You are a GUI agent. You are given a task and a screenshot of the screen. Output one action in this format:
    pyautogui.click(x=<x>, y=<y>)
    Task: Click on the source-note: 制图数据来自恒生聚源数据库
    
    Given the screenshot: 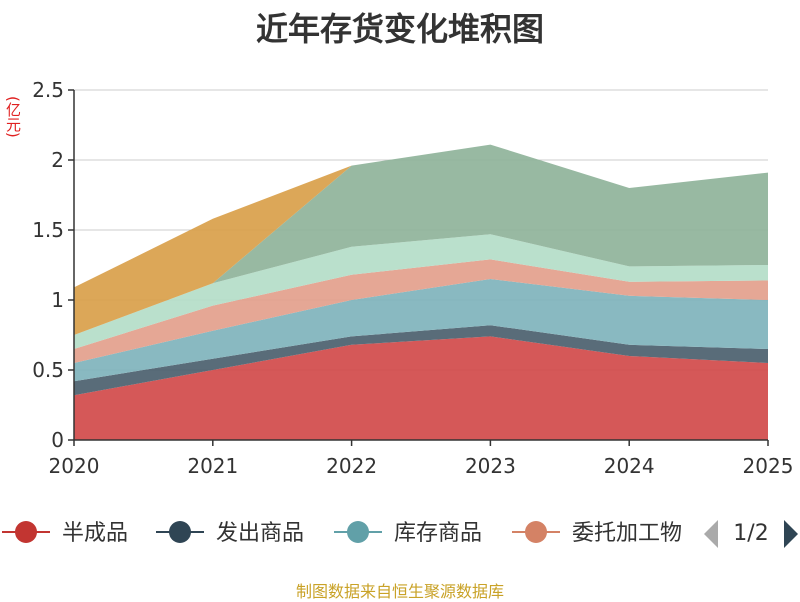 What is the action you would take?
    pyautogui.click(x=399, y=591)
    